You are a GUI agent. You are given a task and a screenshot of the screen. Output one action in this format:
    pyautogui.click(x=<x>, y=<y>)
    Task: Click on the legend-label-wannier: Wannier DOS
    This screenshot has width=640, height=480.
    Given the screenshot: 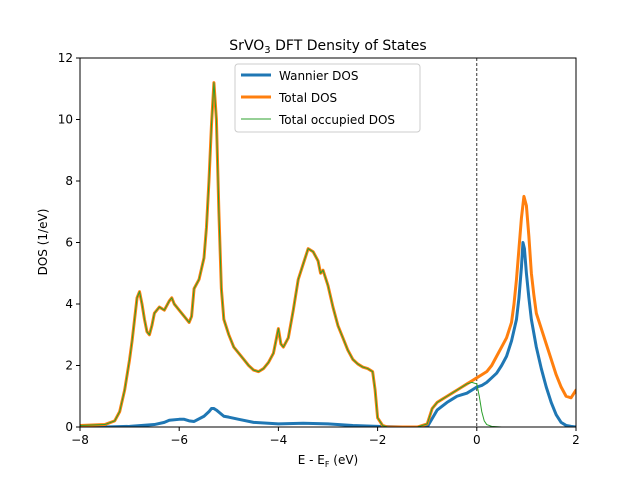 What is the action you would take?
    pyautogui.click(x=318, y=76)
    